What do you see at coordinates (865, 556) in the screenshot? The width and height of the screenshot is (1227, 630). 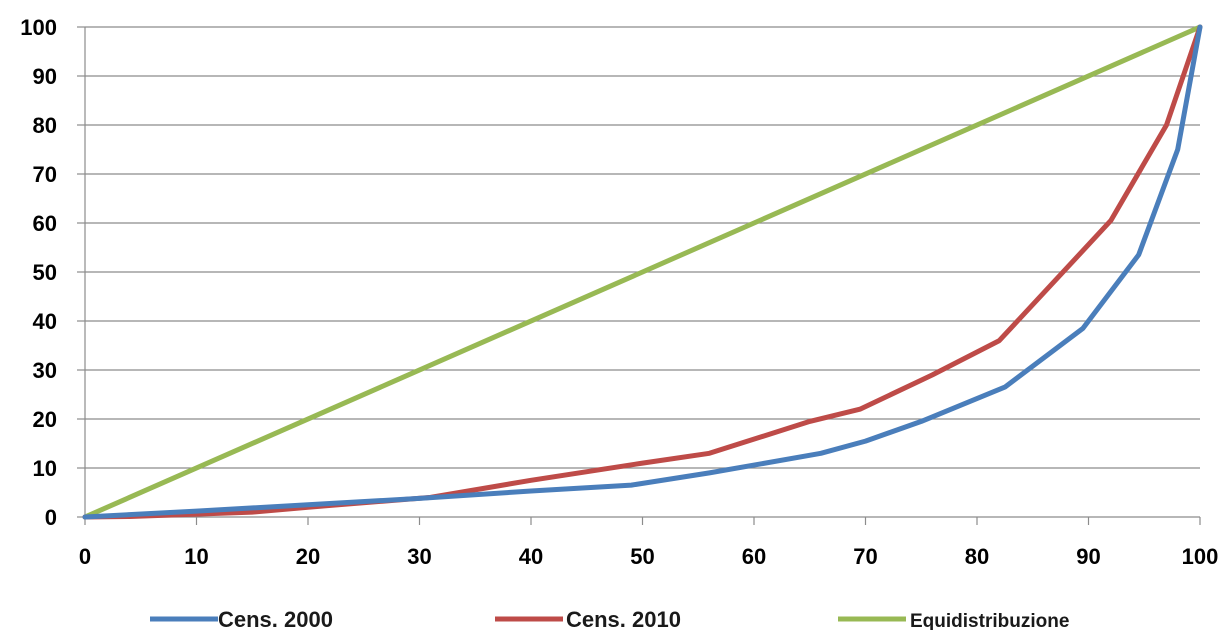 I see `x-tick-label-70: 70` at bounding box center [865, 556].